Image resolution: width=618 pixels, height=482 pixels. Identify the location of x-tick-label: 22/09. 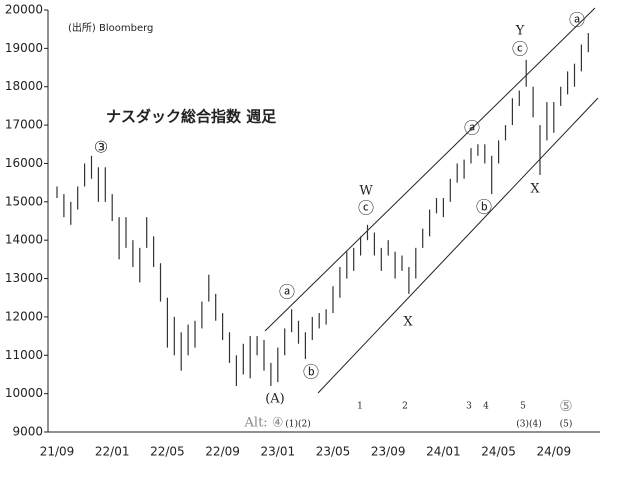
(222, 452).